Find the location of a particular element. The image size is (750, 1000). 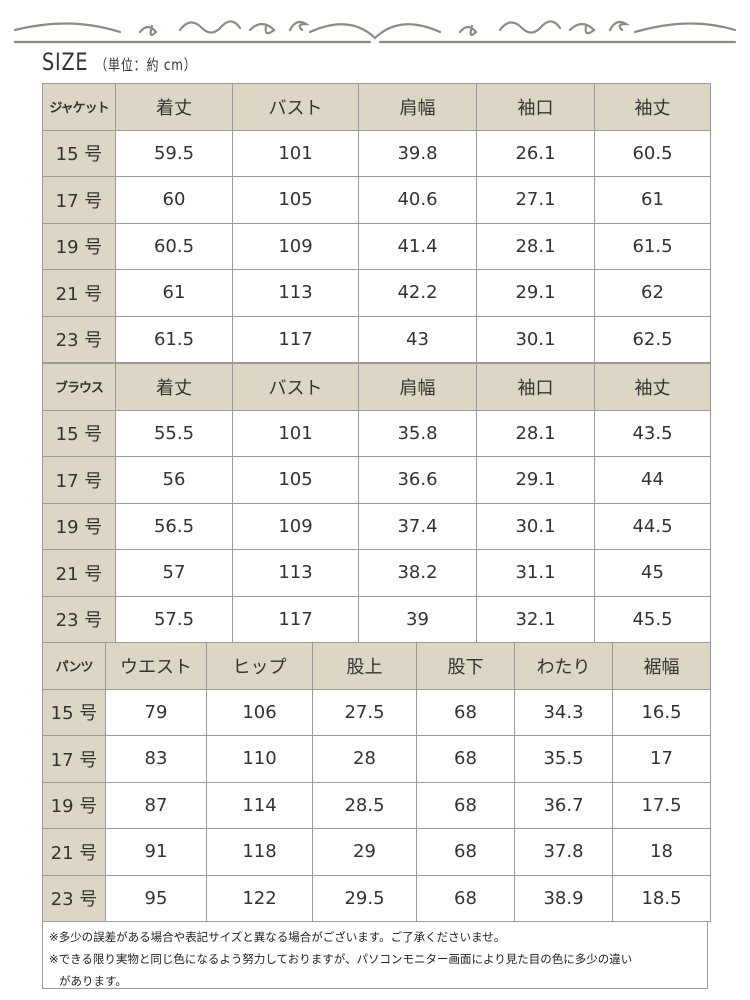

measurement-cell: 61.5 is located at coordinates (652, 246).